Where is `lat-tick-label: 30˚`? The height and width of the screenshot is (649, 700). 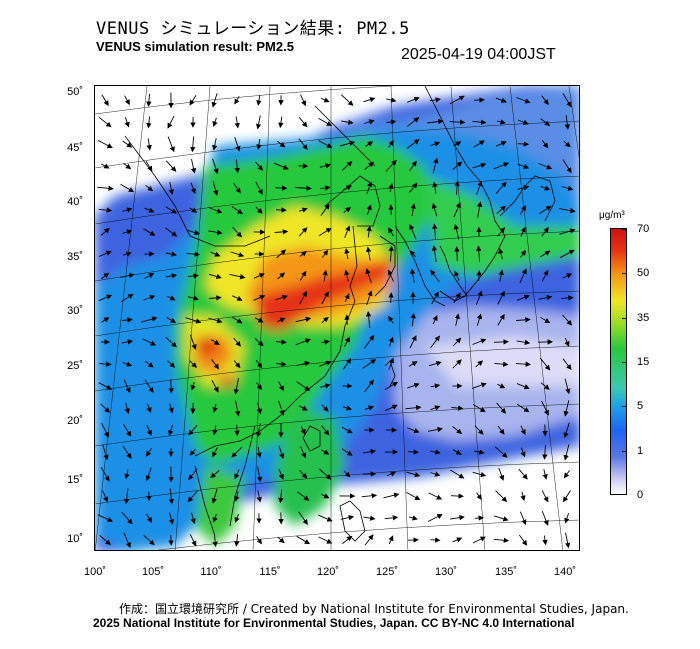 lat-tick-label: 30˚ is located at coordinates (75, 311).